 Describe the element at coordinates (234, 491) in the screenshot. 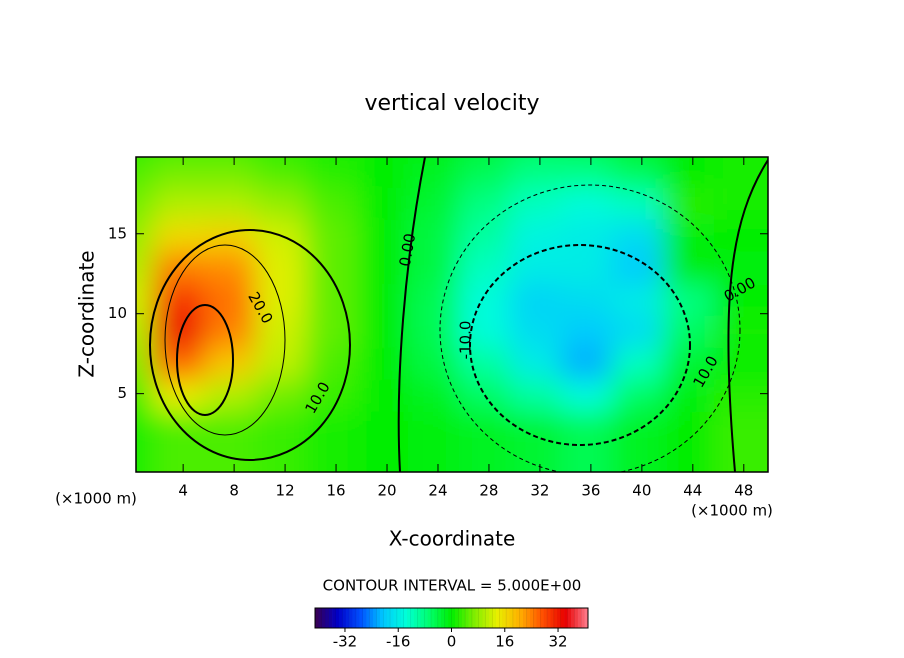

I see `x-tick-label: 8` at that location.